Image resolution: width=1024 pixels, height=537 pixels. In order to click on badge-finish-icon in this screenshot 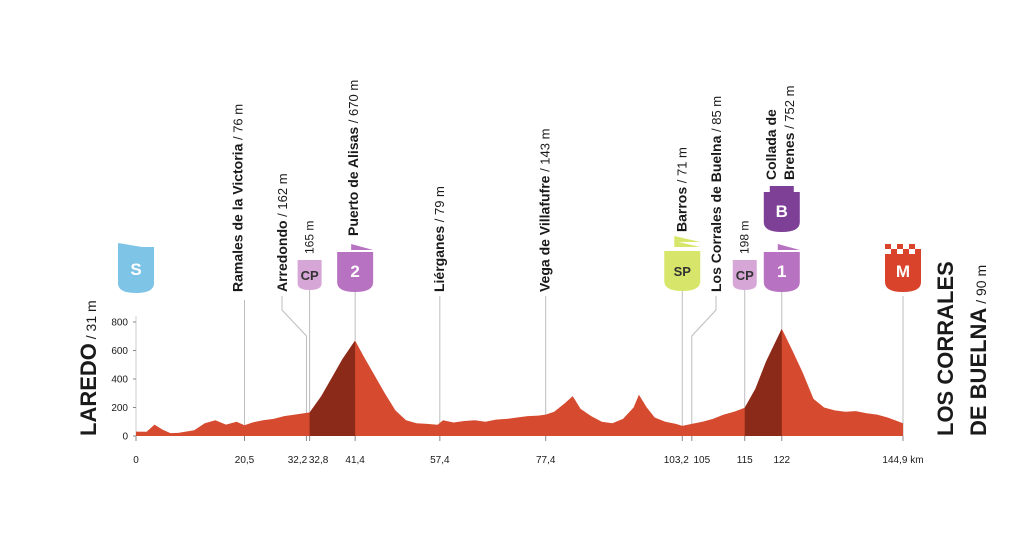, I will do `click(903, 272)`.